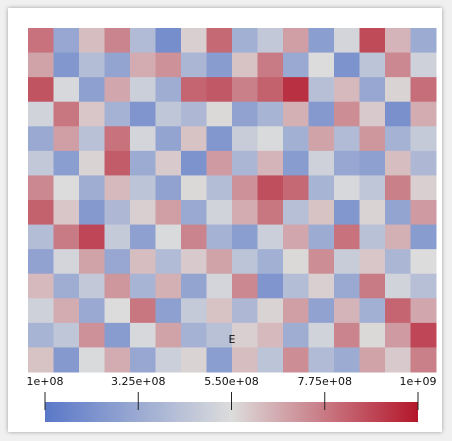 This screenshot has width=452, height=441. Describe the element at coordinates (325, 381) in the screenshot. I see `colorbar-tick-label: 7.75e+08` at that location.